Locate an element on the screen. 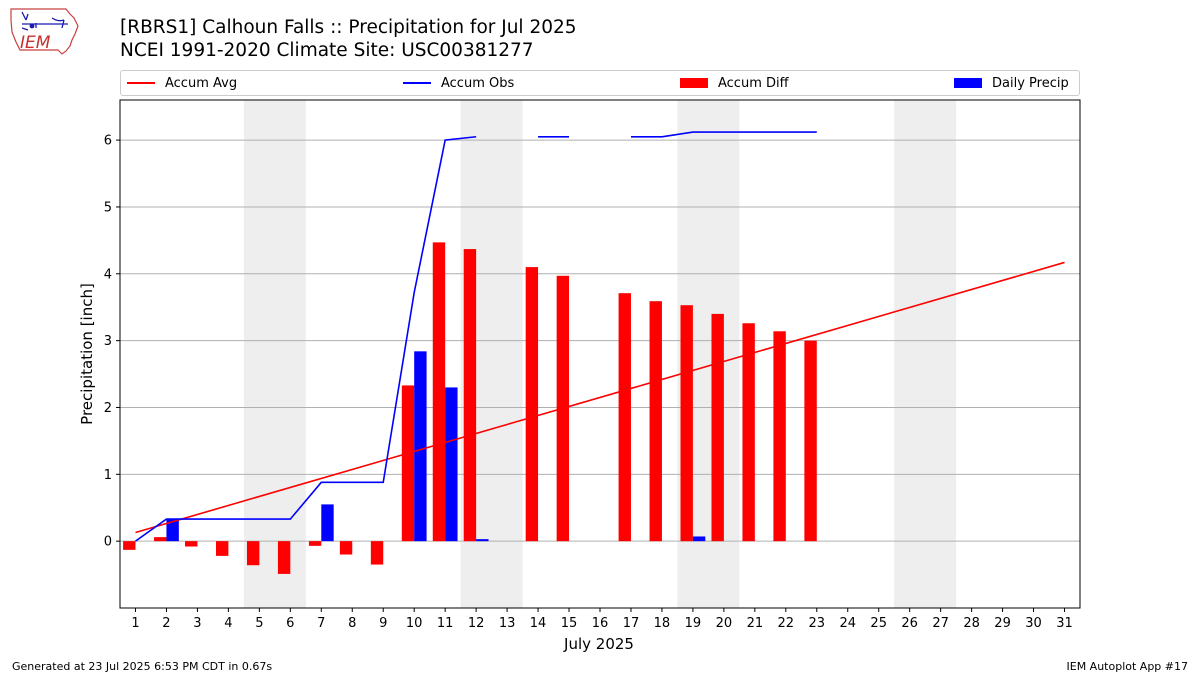 This screenshot has width=1200, height=675. x-tick-label-26: 26 is located at coordinates (909, 623).